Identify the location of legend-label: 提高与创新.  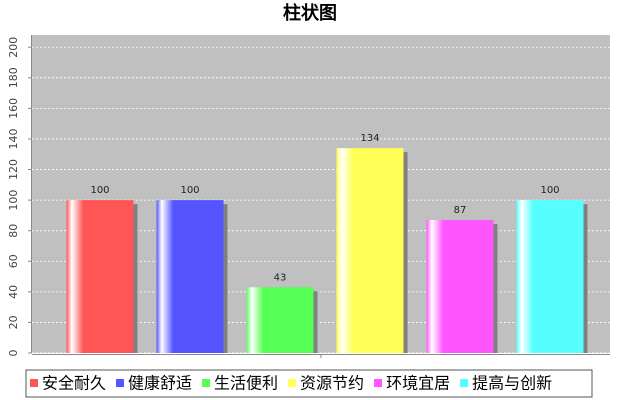
(512, 383).